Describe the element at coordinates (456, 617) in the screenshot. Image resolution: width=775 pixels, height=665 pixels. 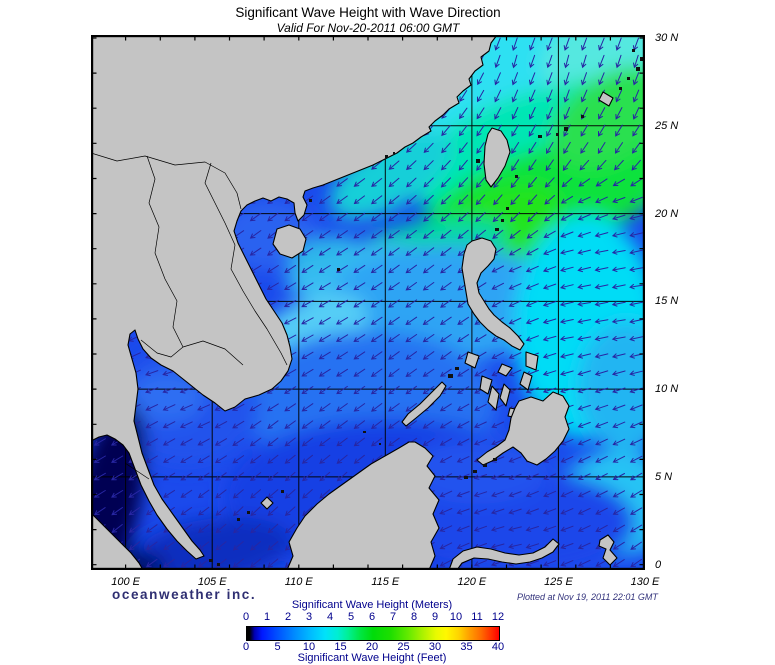
I see `legend-meters-tick: 10` at that location.